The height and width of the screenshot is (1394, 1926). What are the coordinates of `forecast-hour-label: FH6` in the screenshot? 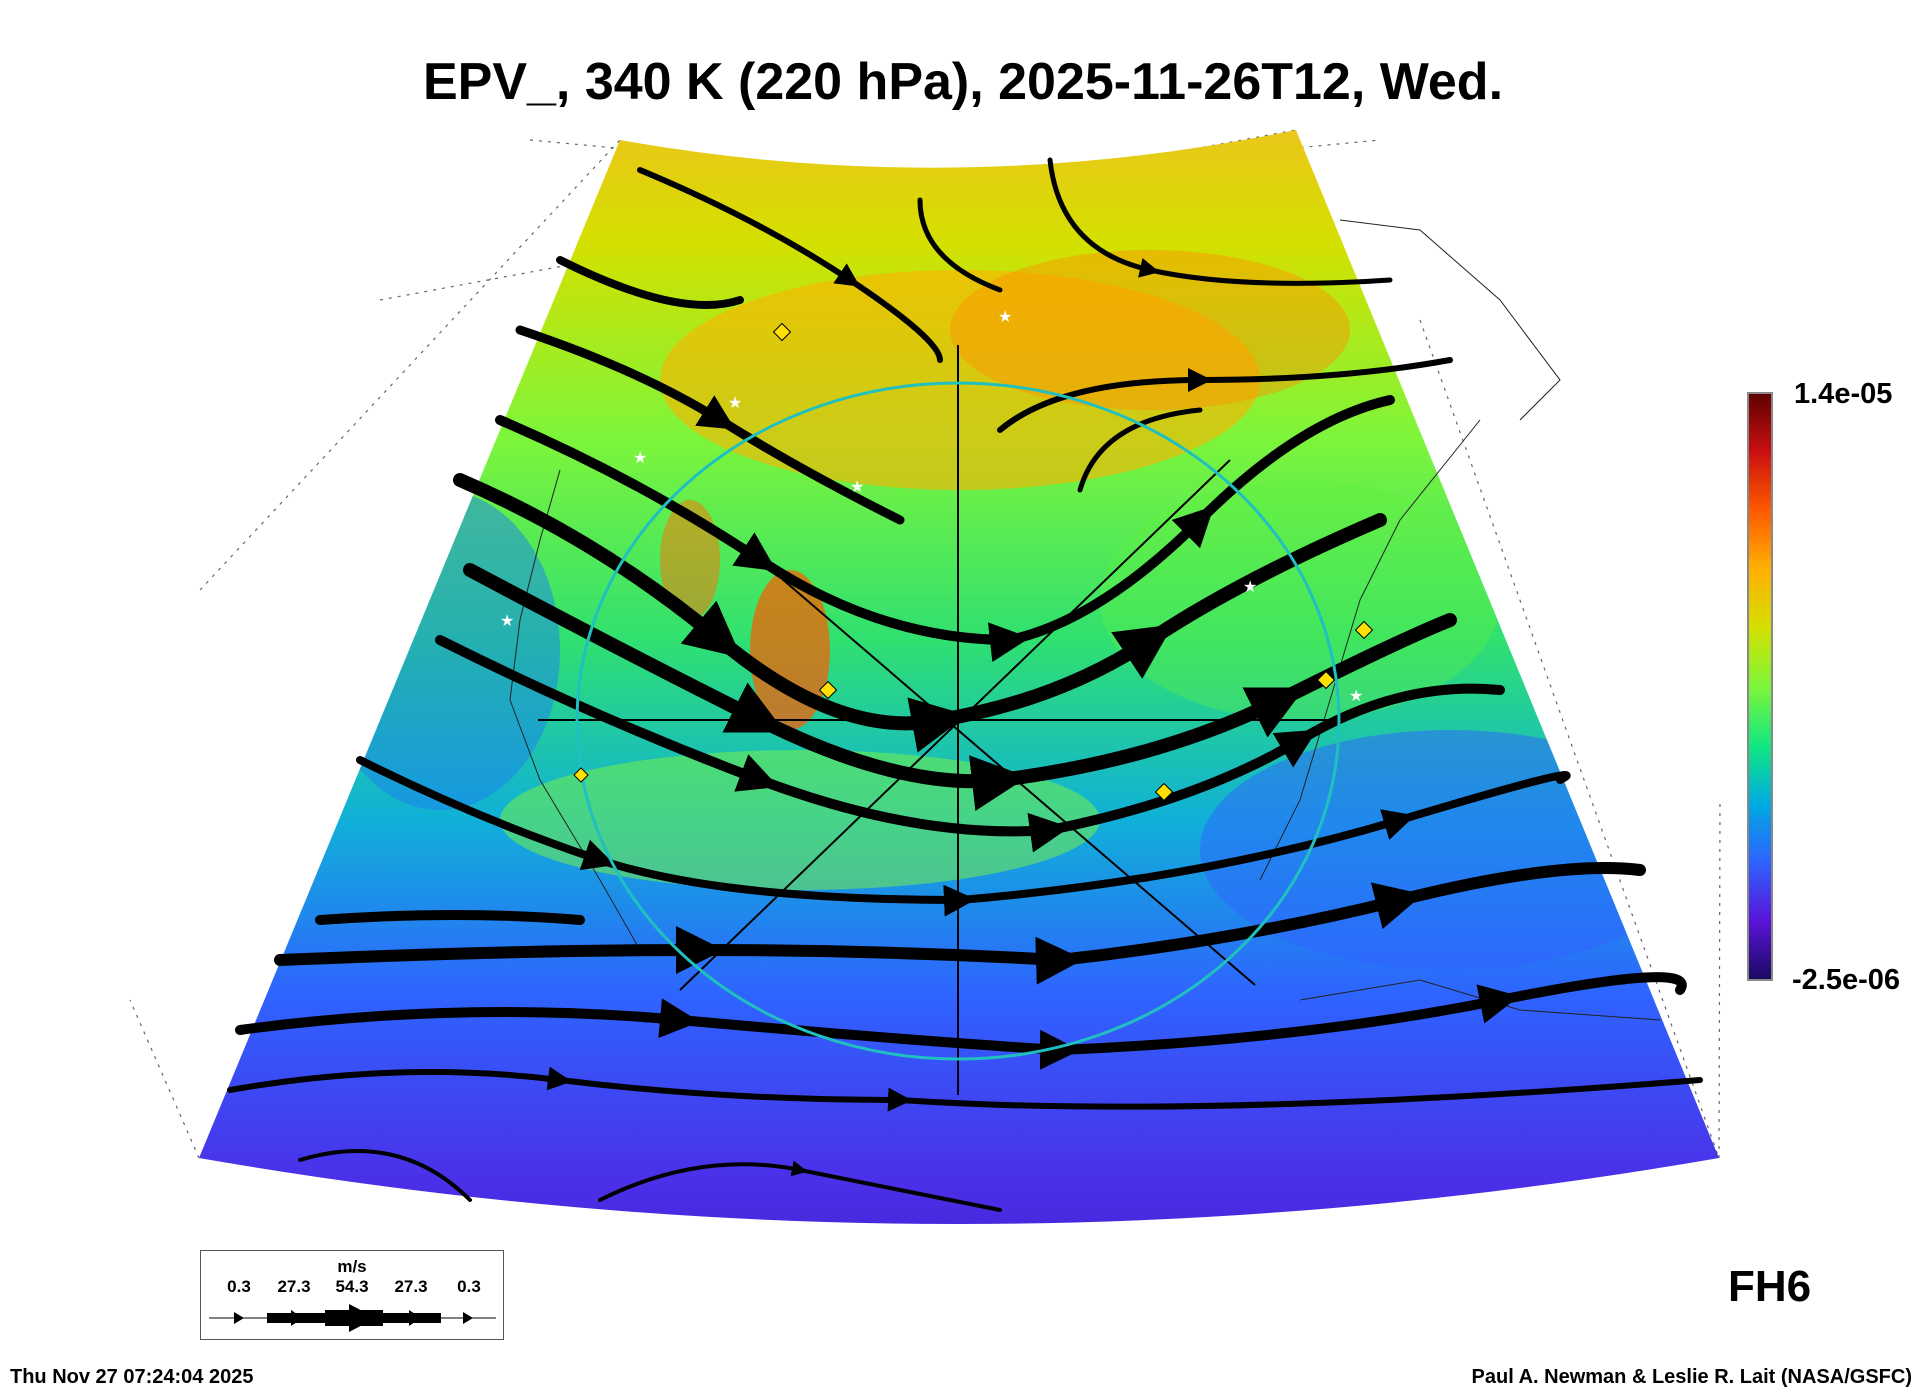 It's located at (1770, 1286).